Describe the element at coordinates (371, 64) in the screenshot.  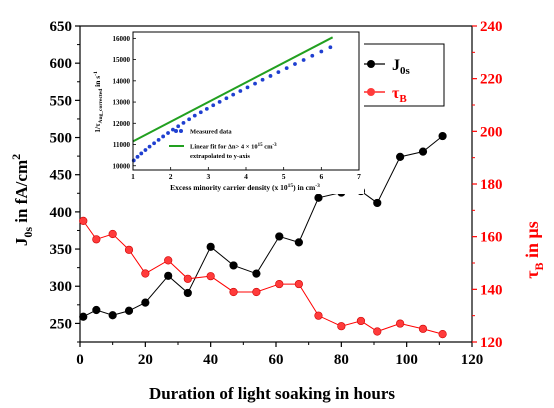
I see `legend-marker-j0s` at that location.